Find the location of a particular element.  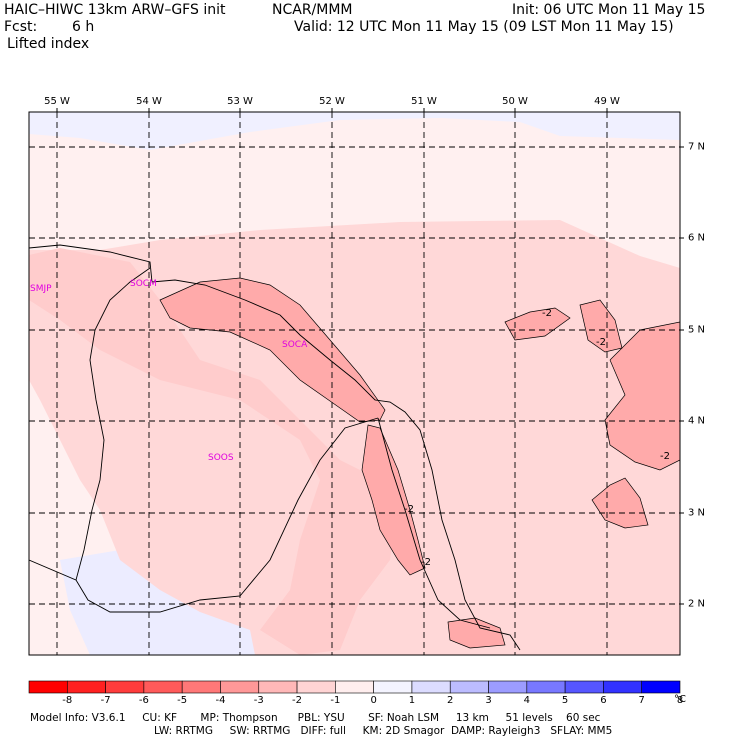

footer-km: KM: 2D Smagor is located at coordinates (403, 731).